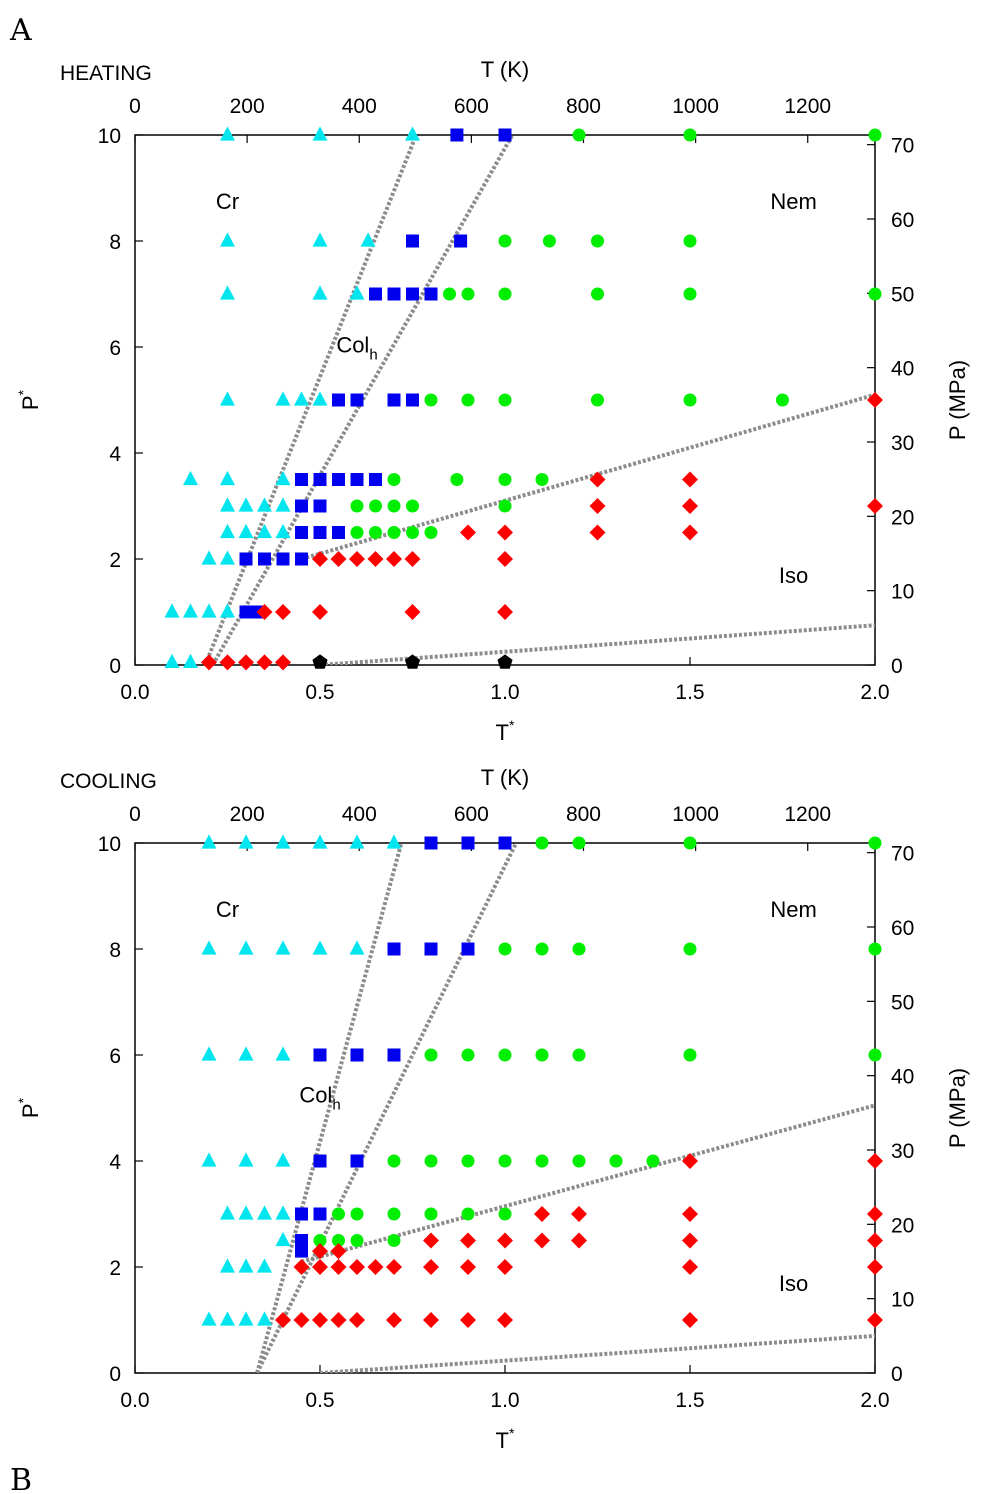  What do you see at coordinates (29, 399) in the screenshot?
I see `y-axis-title: P*` at bounding box center [29, 399].